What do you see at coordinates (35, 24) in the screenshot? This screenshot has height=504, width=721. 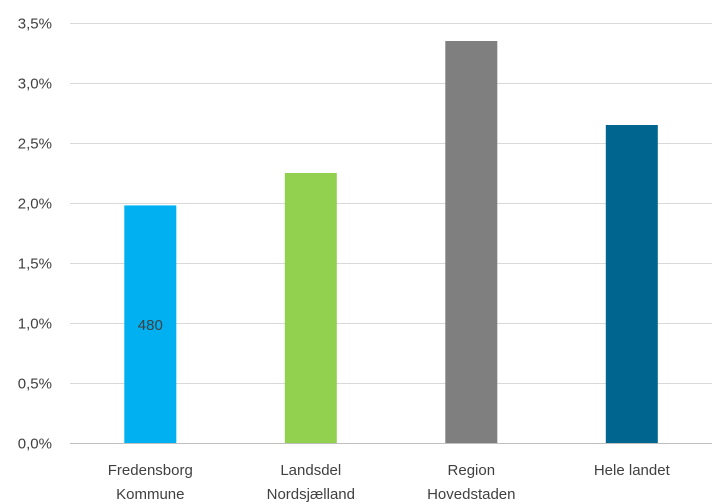 I see `y-tick-label: 3,5%` at bounding box center [35, 24].